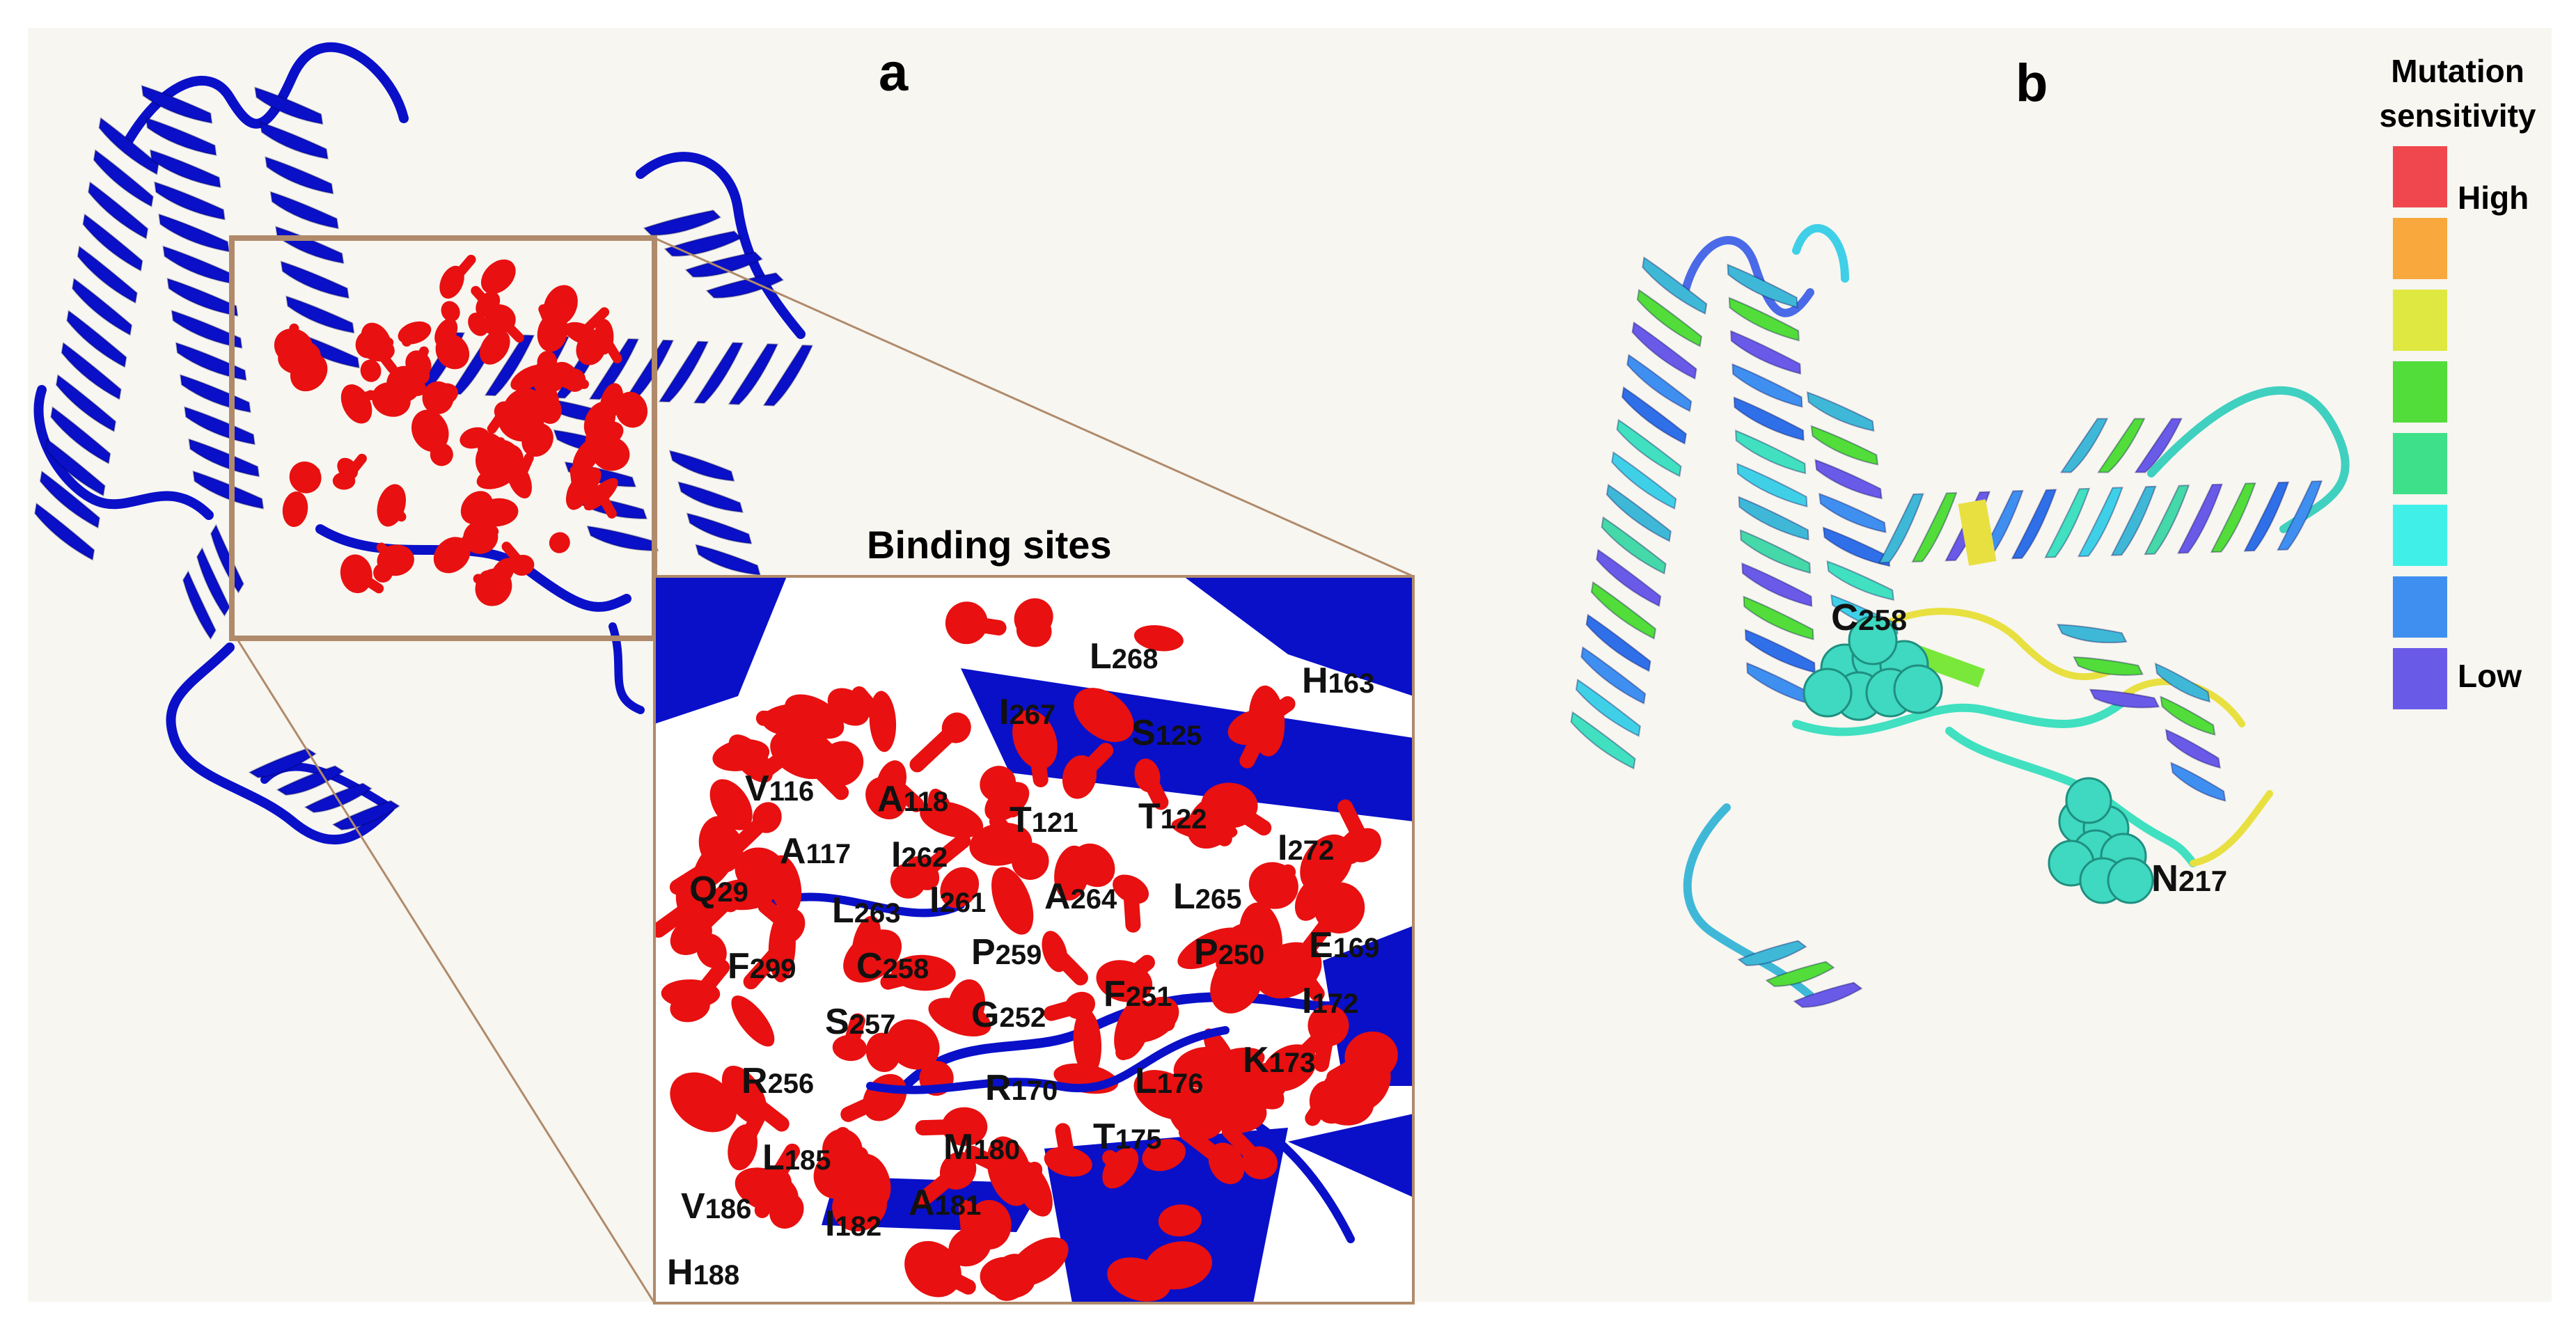 The width and height of the screenshot is (2576, 1324). Describe the element at coordinates (123, 452) in the screenshot. I see `loop` at that location.